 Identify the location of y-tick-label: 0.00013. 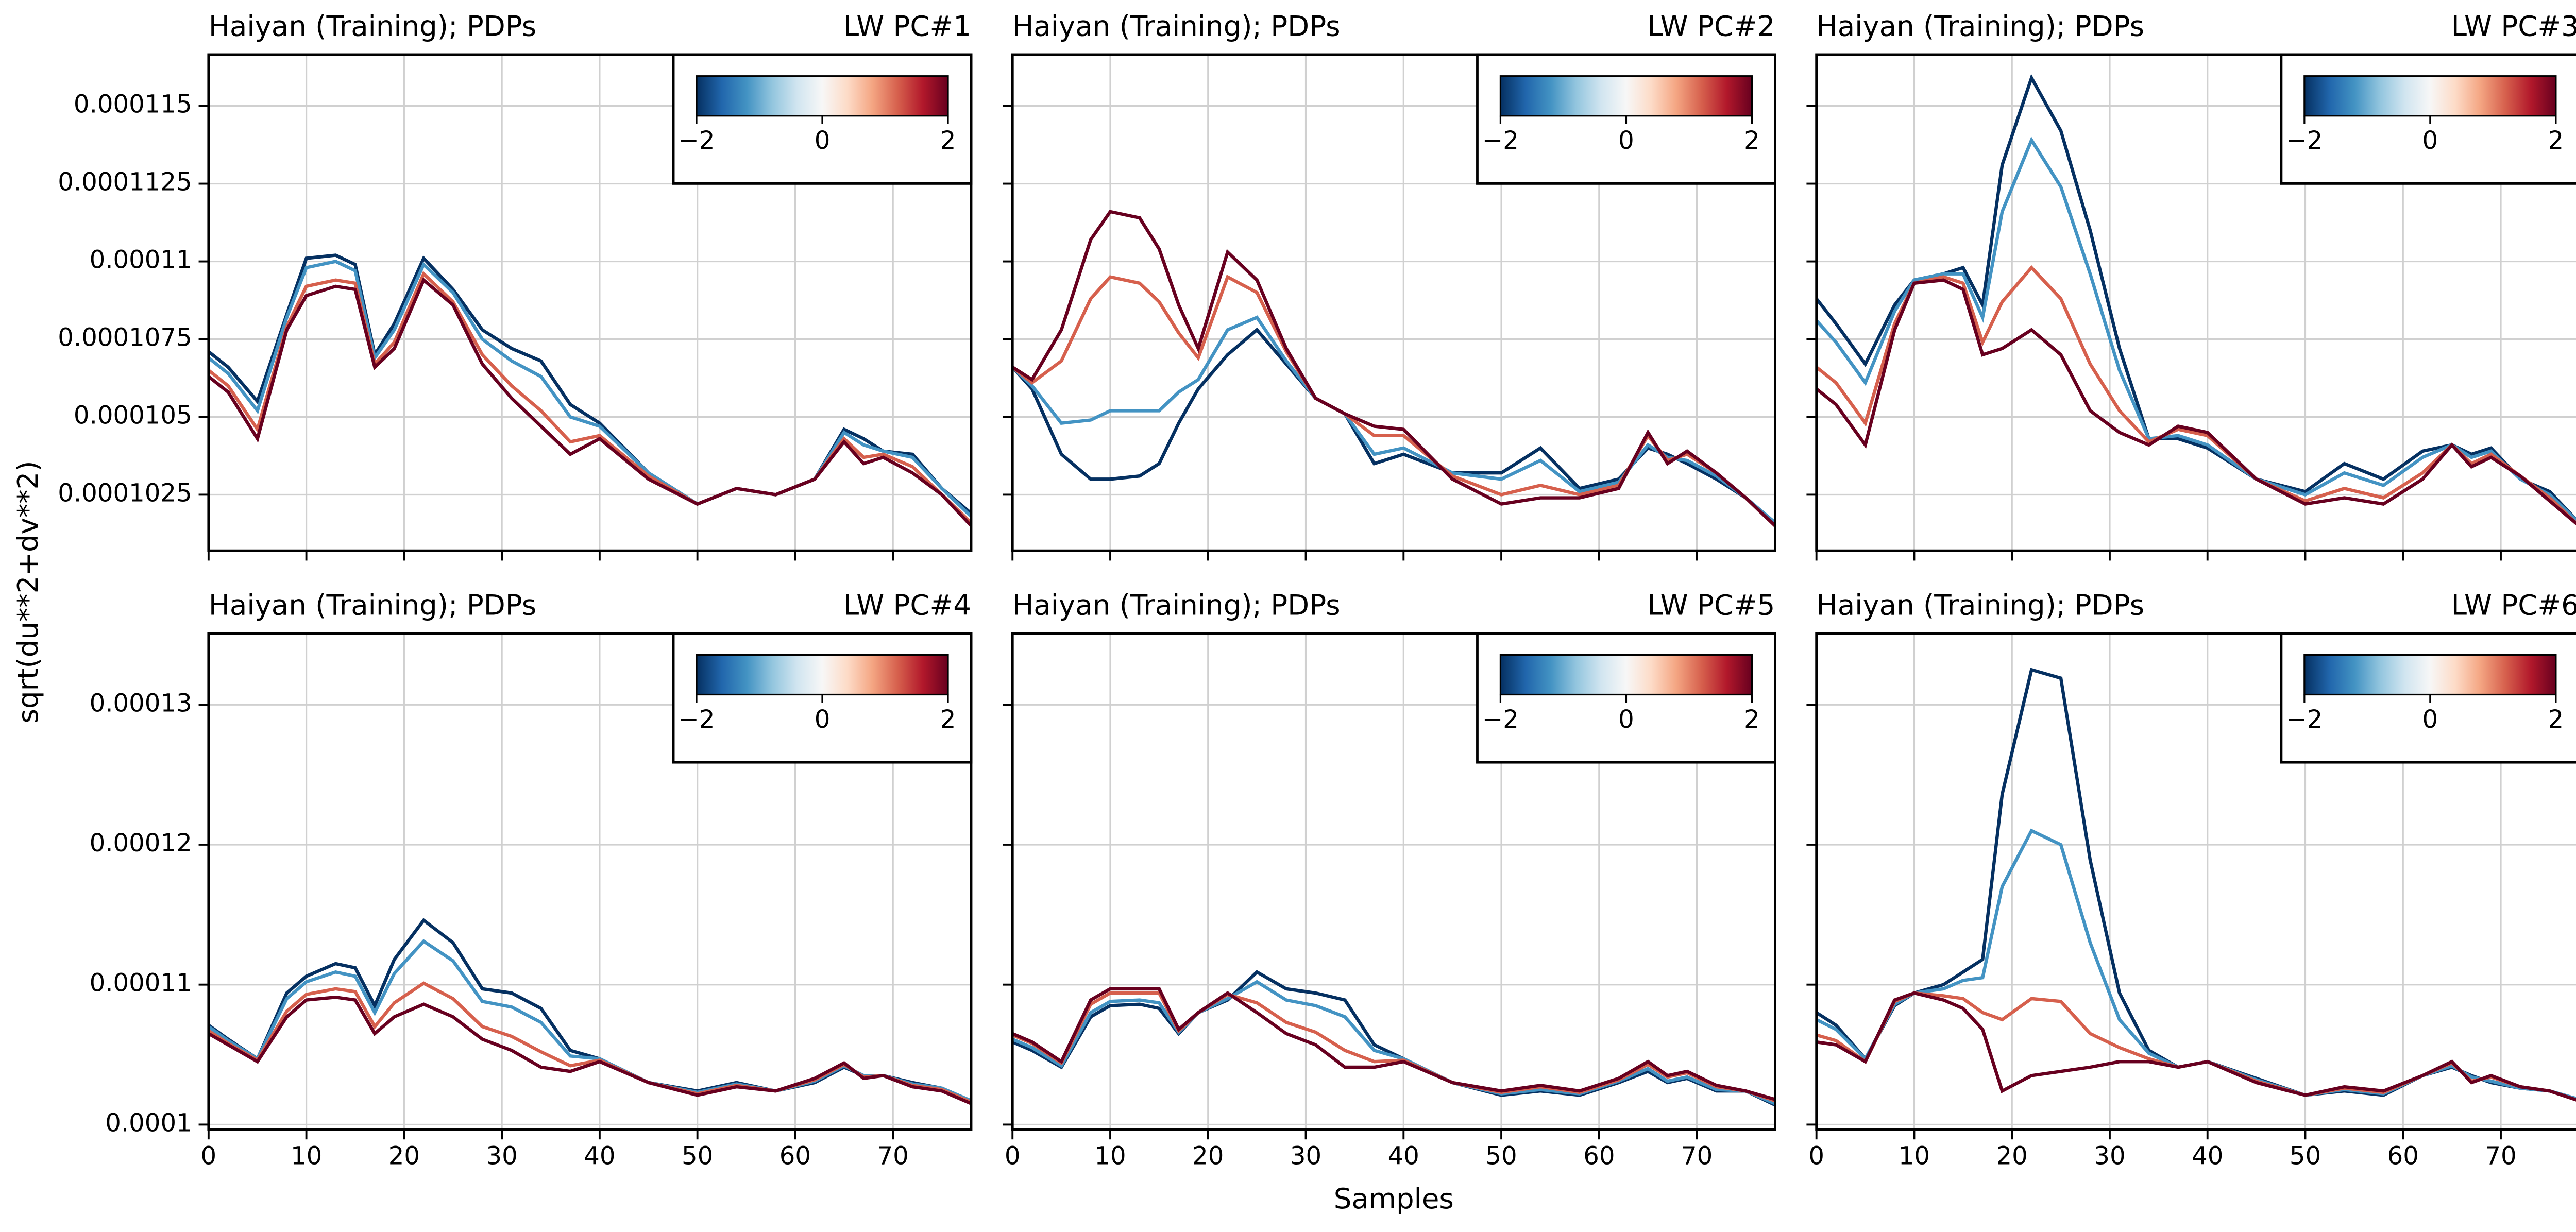
(141, 703).